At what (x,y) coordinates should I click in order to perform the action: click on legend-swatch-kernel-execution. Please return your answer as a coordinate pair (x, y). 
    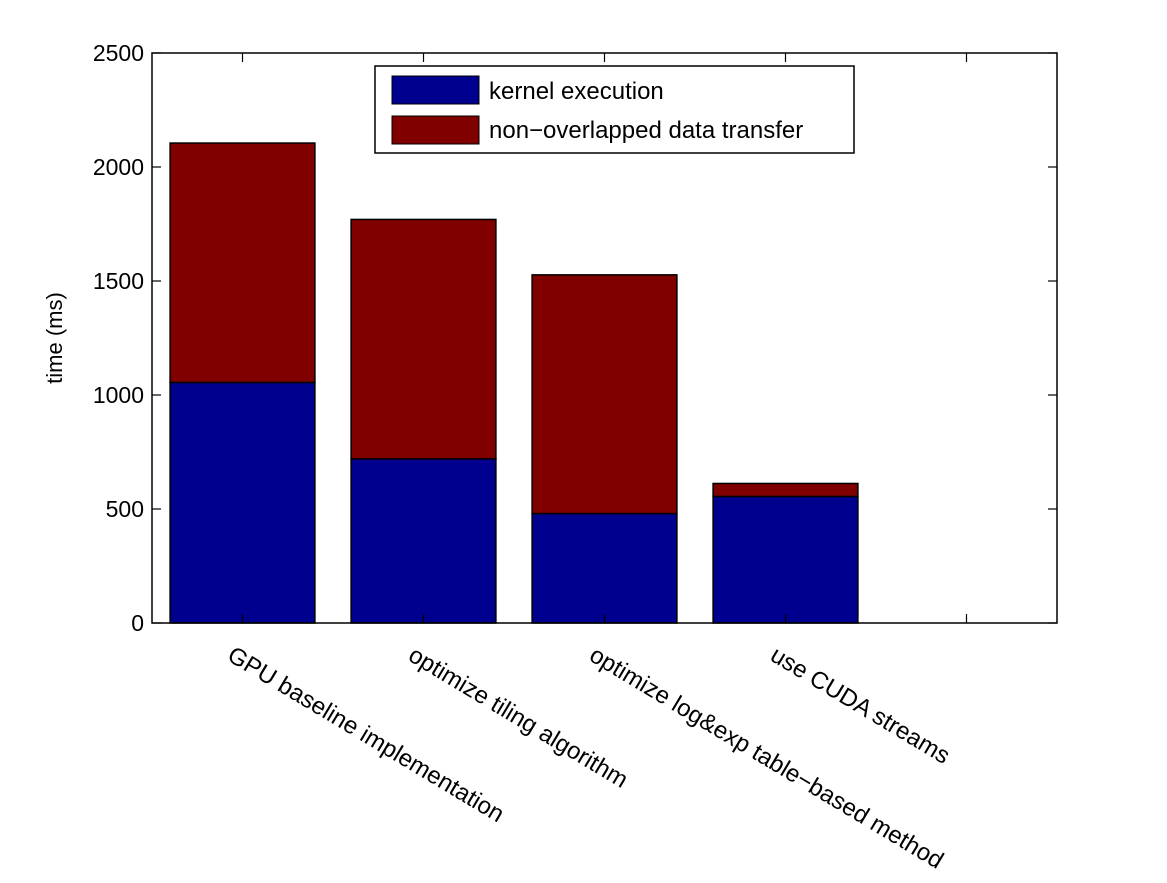
    Looking at the image, I should click on (435, 90).